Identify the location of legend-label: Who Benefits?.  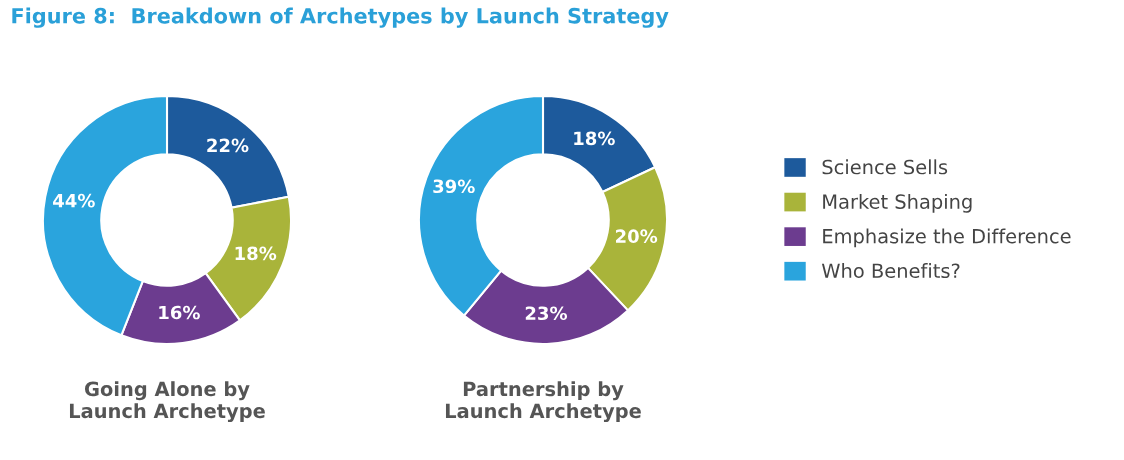
(890, 271).